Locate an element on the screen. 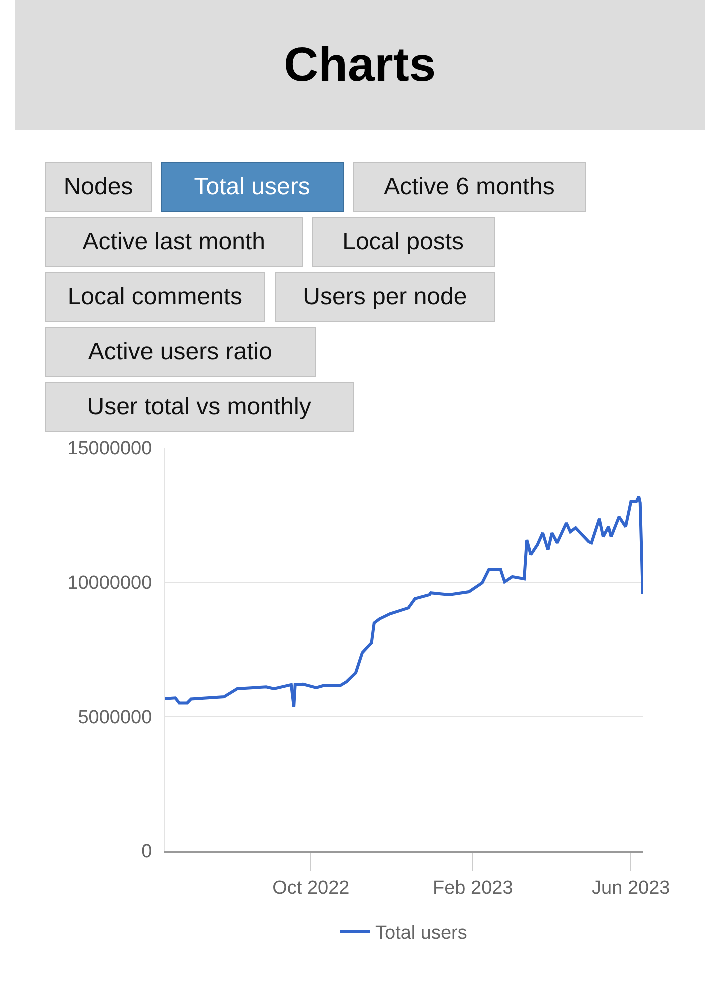  legend-label: Total users is located at coordinates (422, 933).